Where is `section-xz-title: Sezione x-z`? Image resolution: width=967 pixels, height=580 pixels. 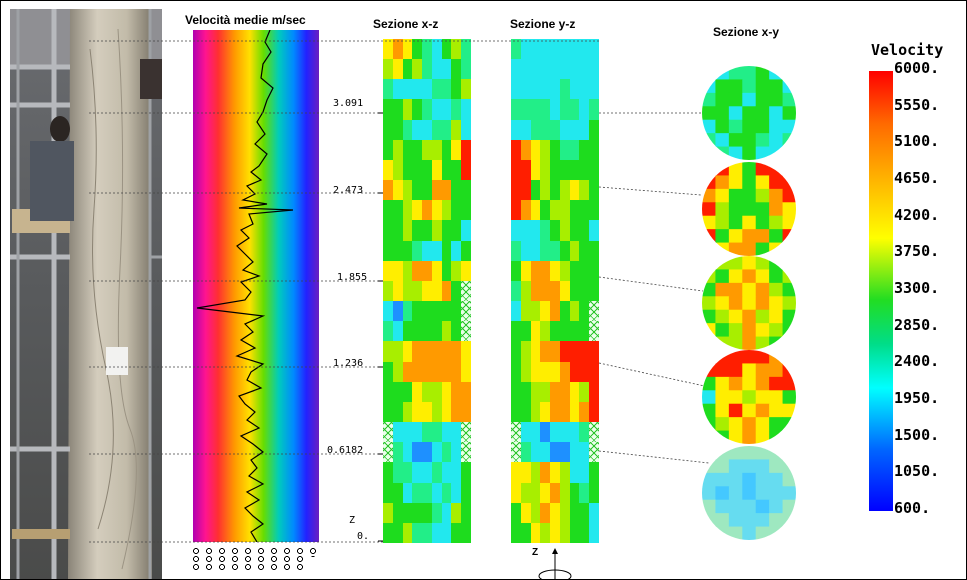 section-xz-title: Sezione x-z is located at coordinates (406, 24).